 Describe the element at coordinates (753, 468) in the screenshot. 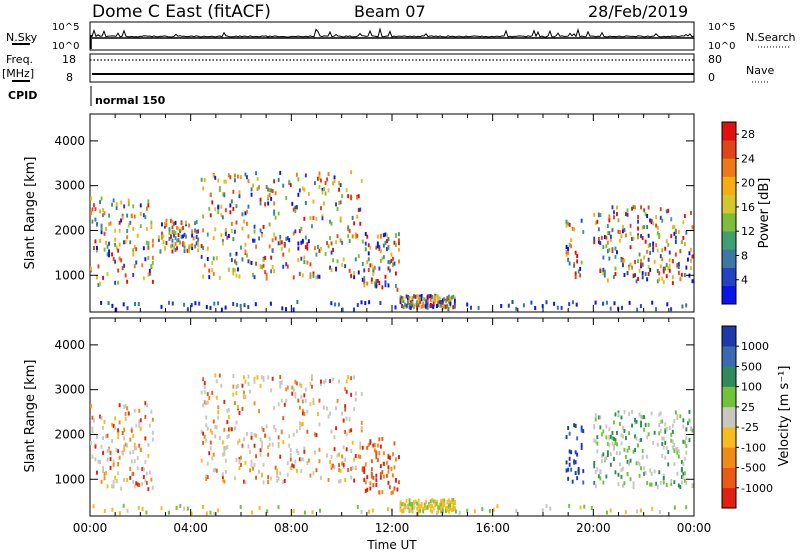

I see `colorbar-tick-label: -500` at that location.